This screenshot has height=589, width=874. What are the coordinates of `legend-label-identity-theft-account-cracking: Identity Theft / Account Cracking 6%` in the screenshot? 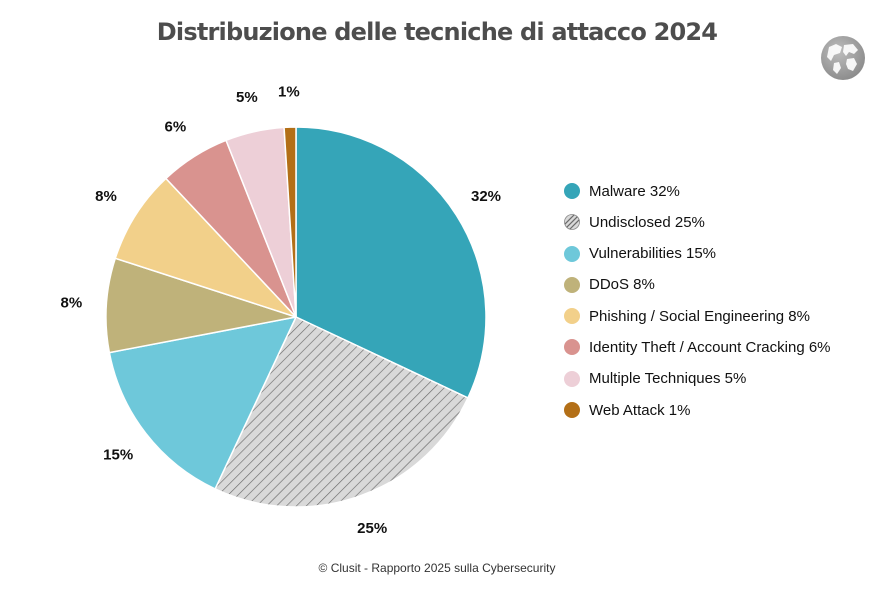 It's located at (710, 347).